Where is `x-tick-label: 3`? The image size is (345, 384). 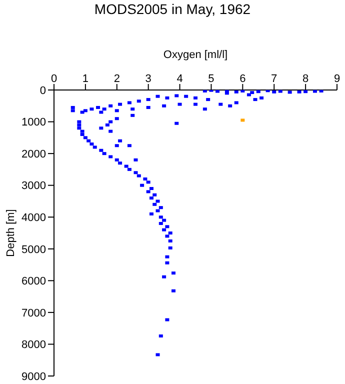
x-tick-label: 3 is located at coordinates (148, 79).